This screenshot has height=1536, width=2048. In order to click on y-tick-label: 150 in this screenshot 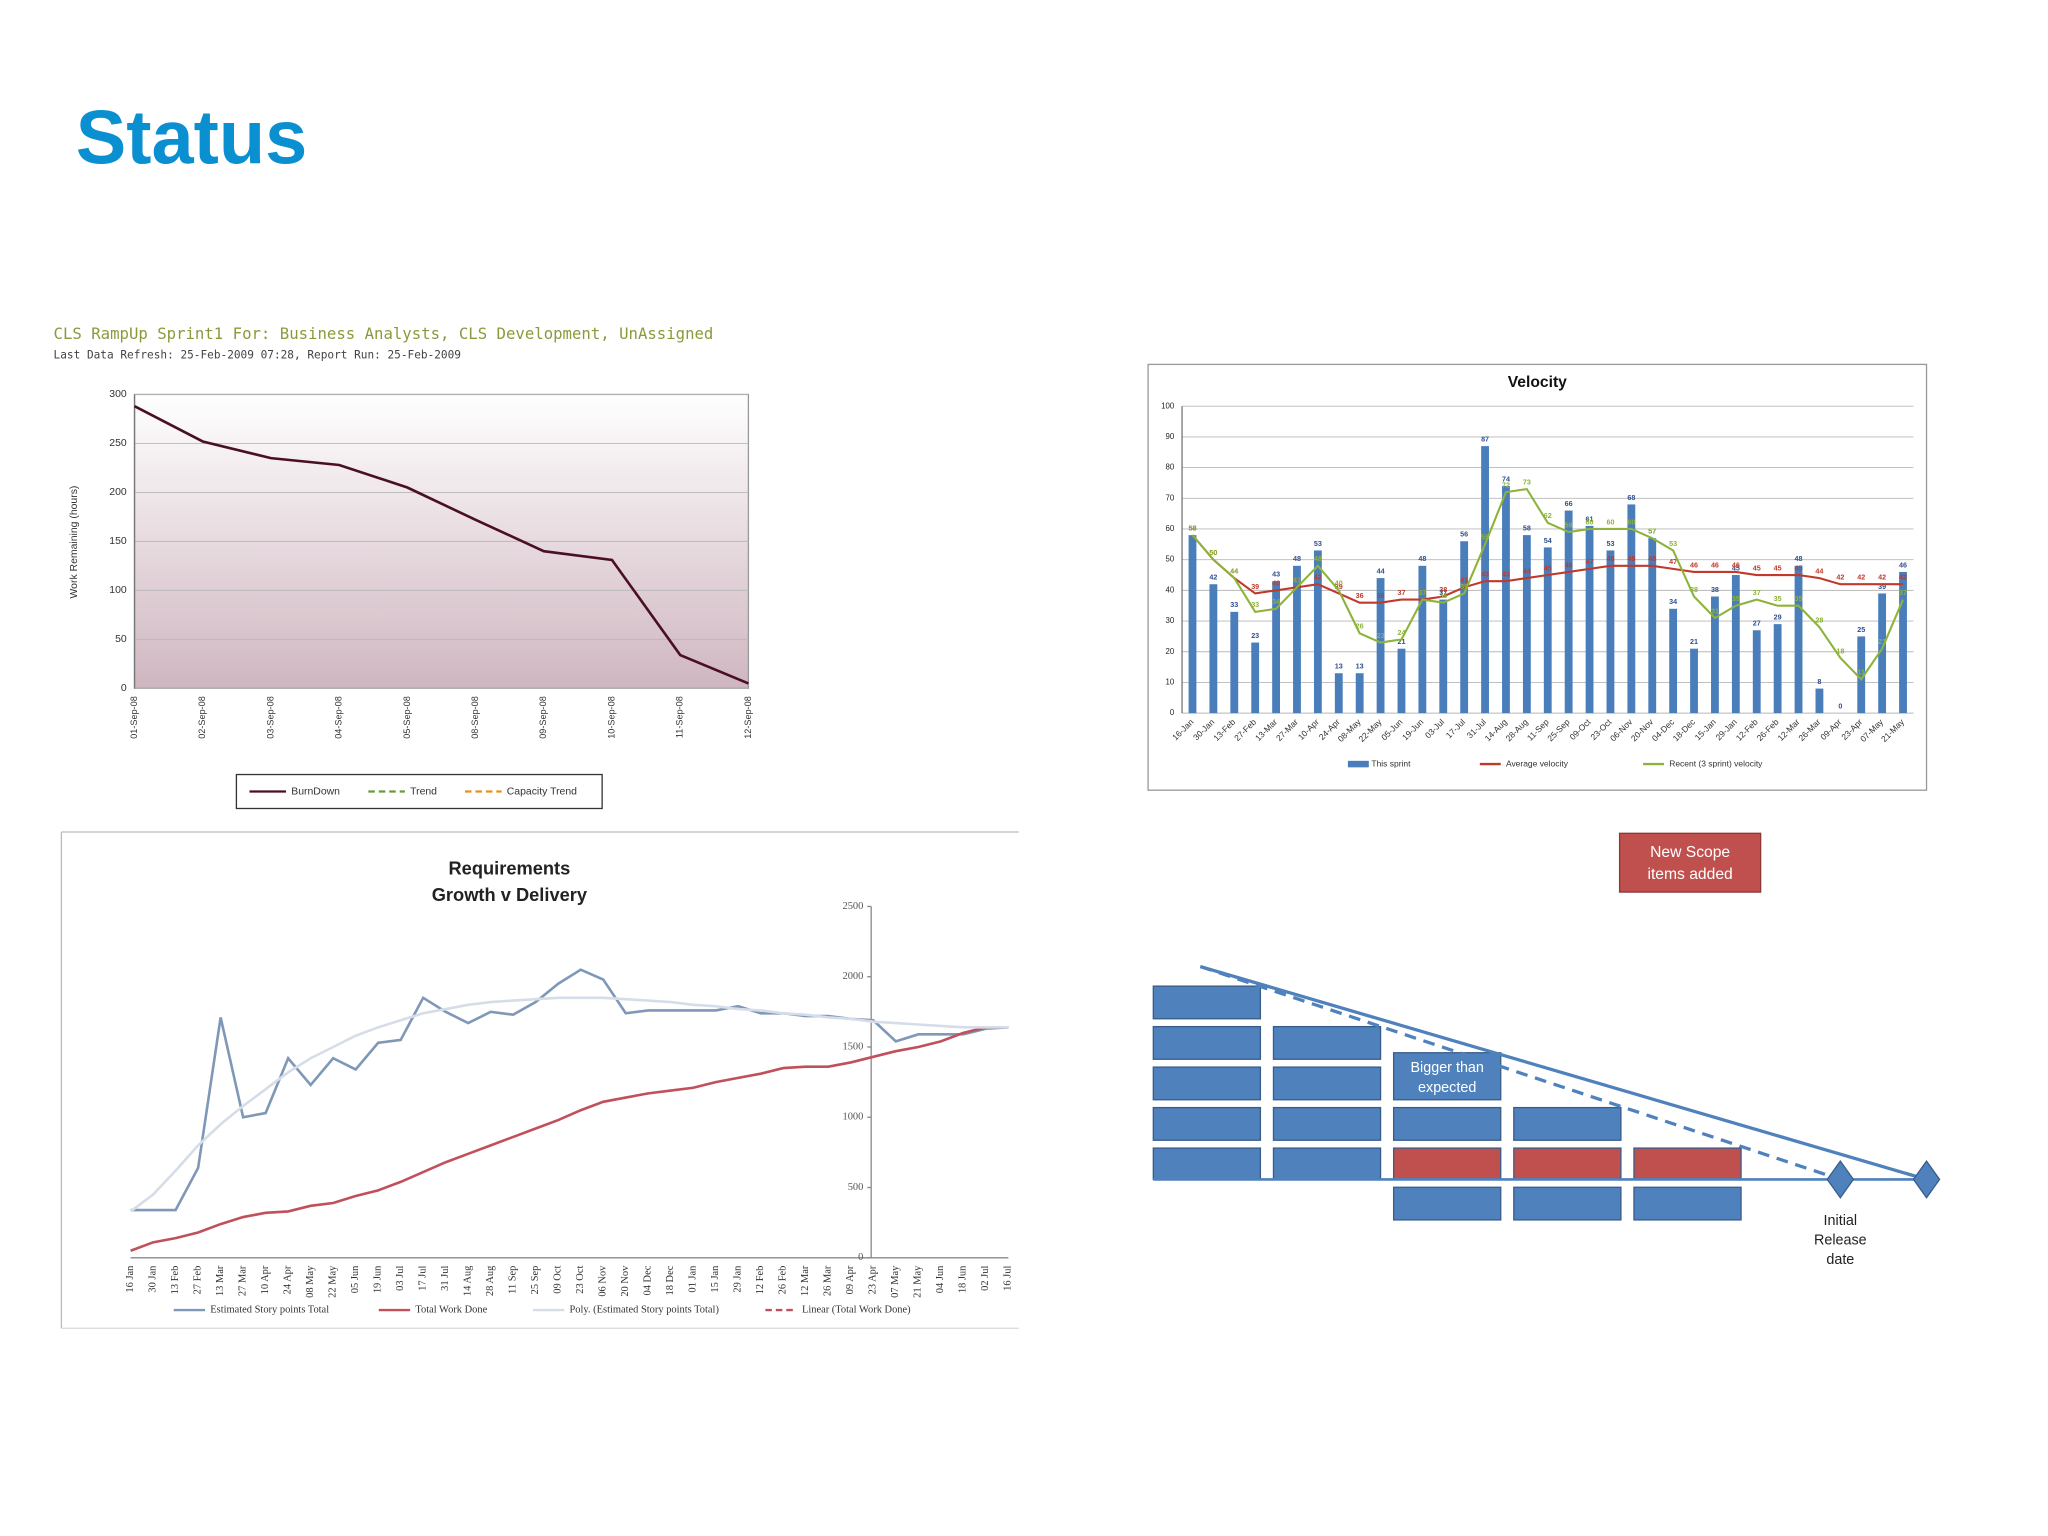, I will do `click(118, 541)`.